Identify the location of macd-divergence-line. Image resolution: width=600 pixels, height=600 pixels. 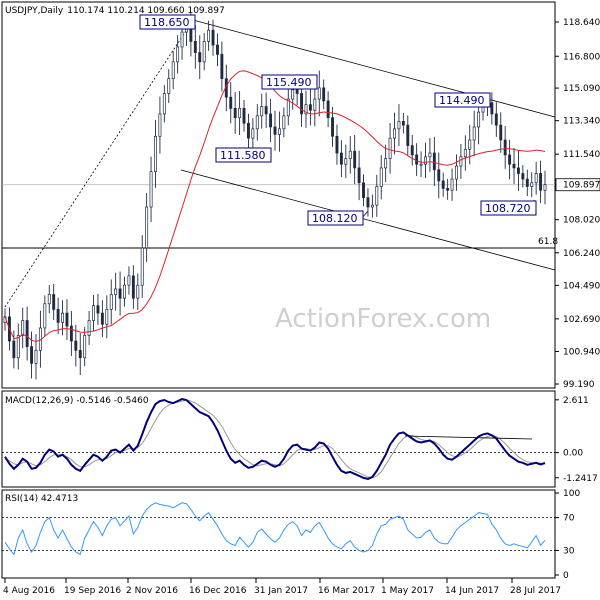
(468, 437).